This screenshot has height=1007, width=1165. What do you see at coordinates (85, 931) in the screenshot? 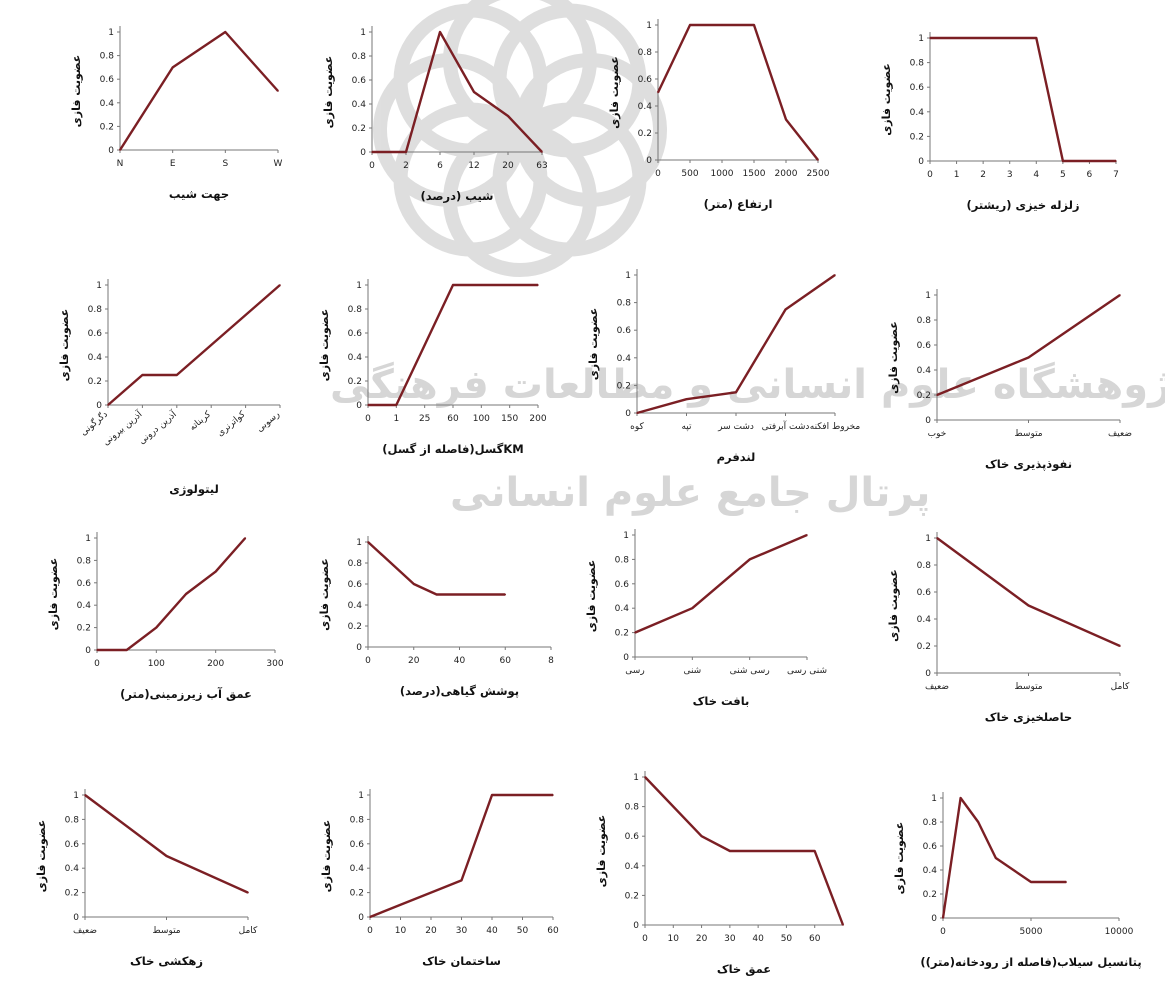
I see `x-tick-label: ضعیف` at bounding box center [85, 931].